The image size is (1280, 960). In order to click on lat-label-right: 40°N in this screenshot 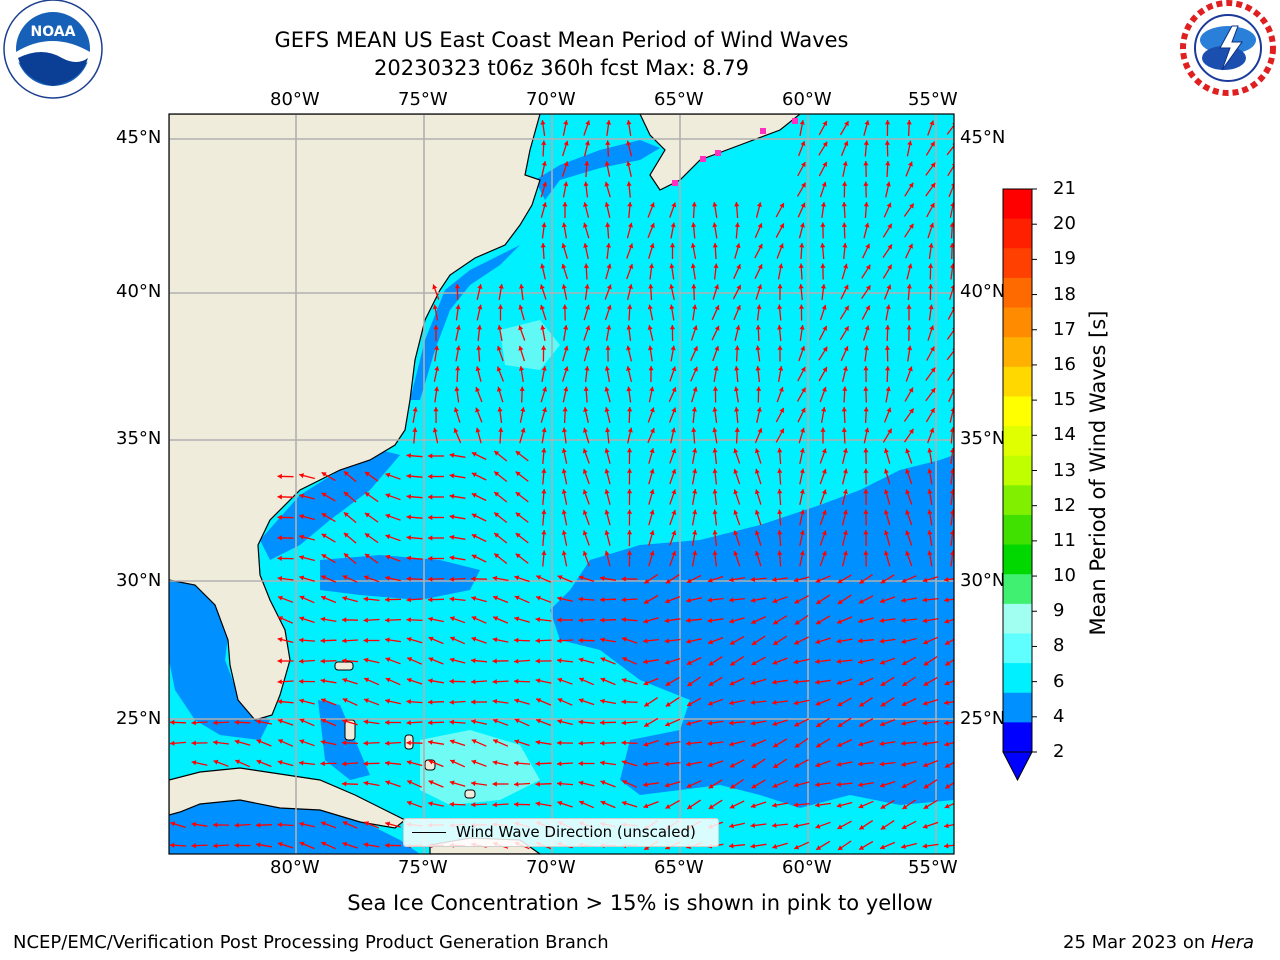, I will do `click(983, 291)`.